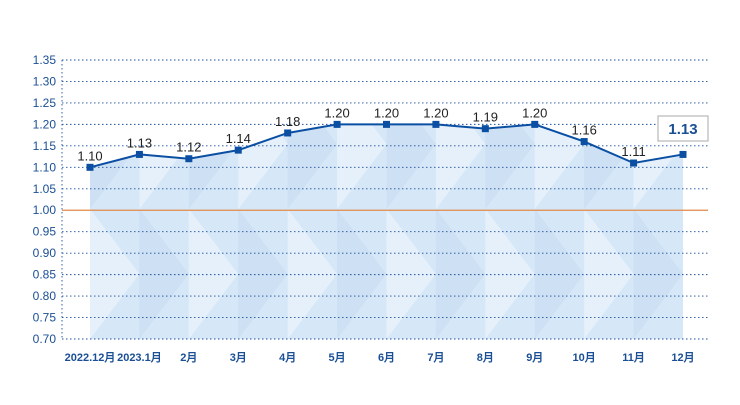  Describe the element at coordinates (45, 339) in the screenshot. I see `y-tick-label: 0.70` at that location.